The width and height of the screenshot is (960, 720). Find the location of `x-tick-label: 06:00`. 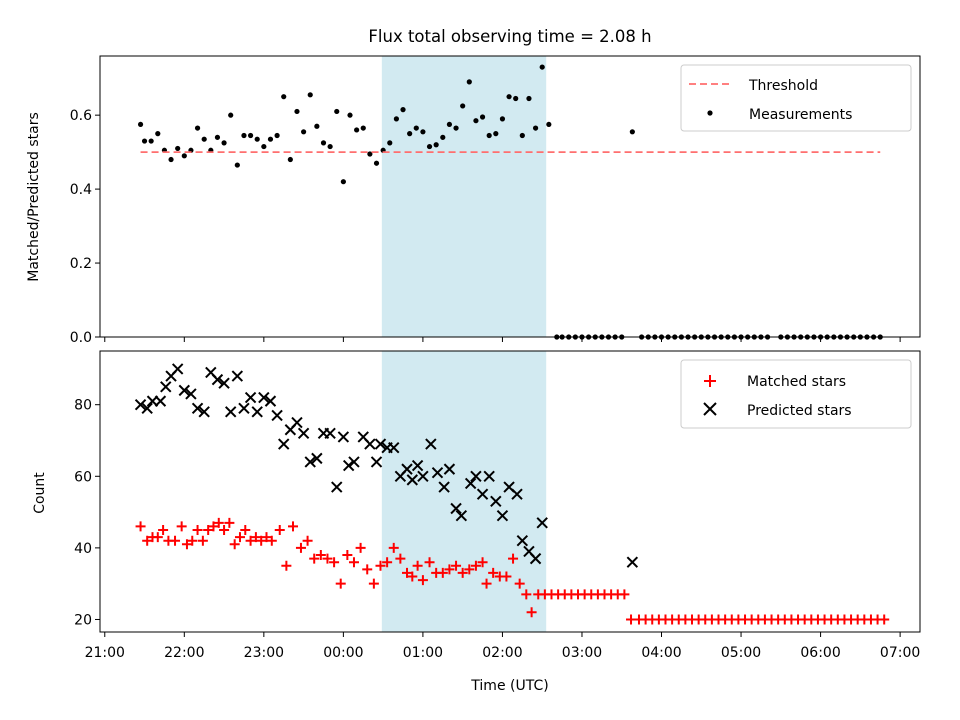

x-tick-label: 06:00 is located at coordinates (820, 653).